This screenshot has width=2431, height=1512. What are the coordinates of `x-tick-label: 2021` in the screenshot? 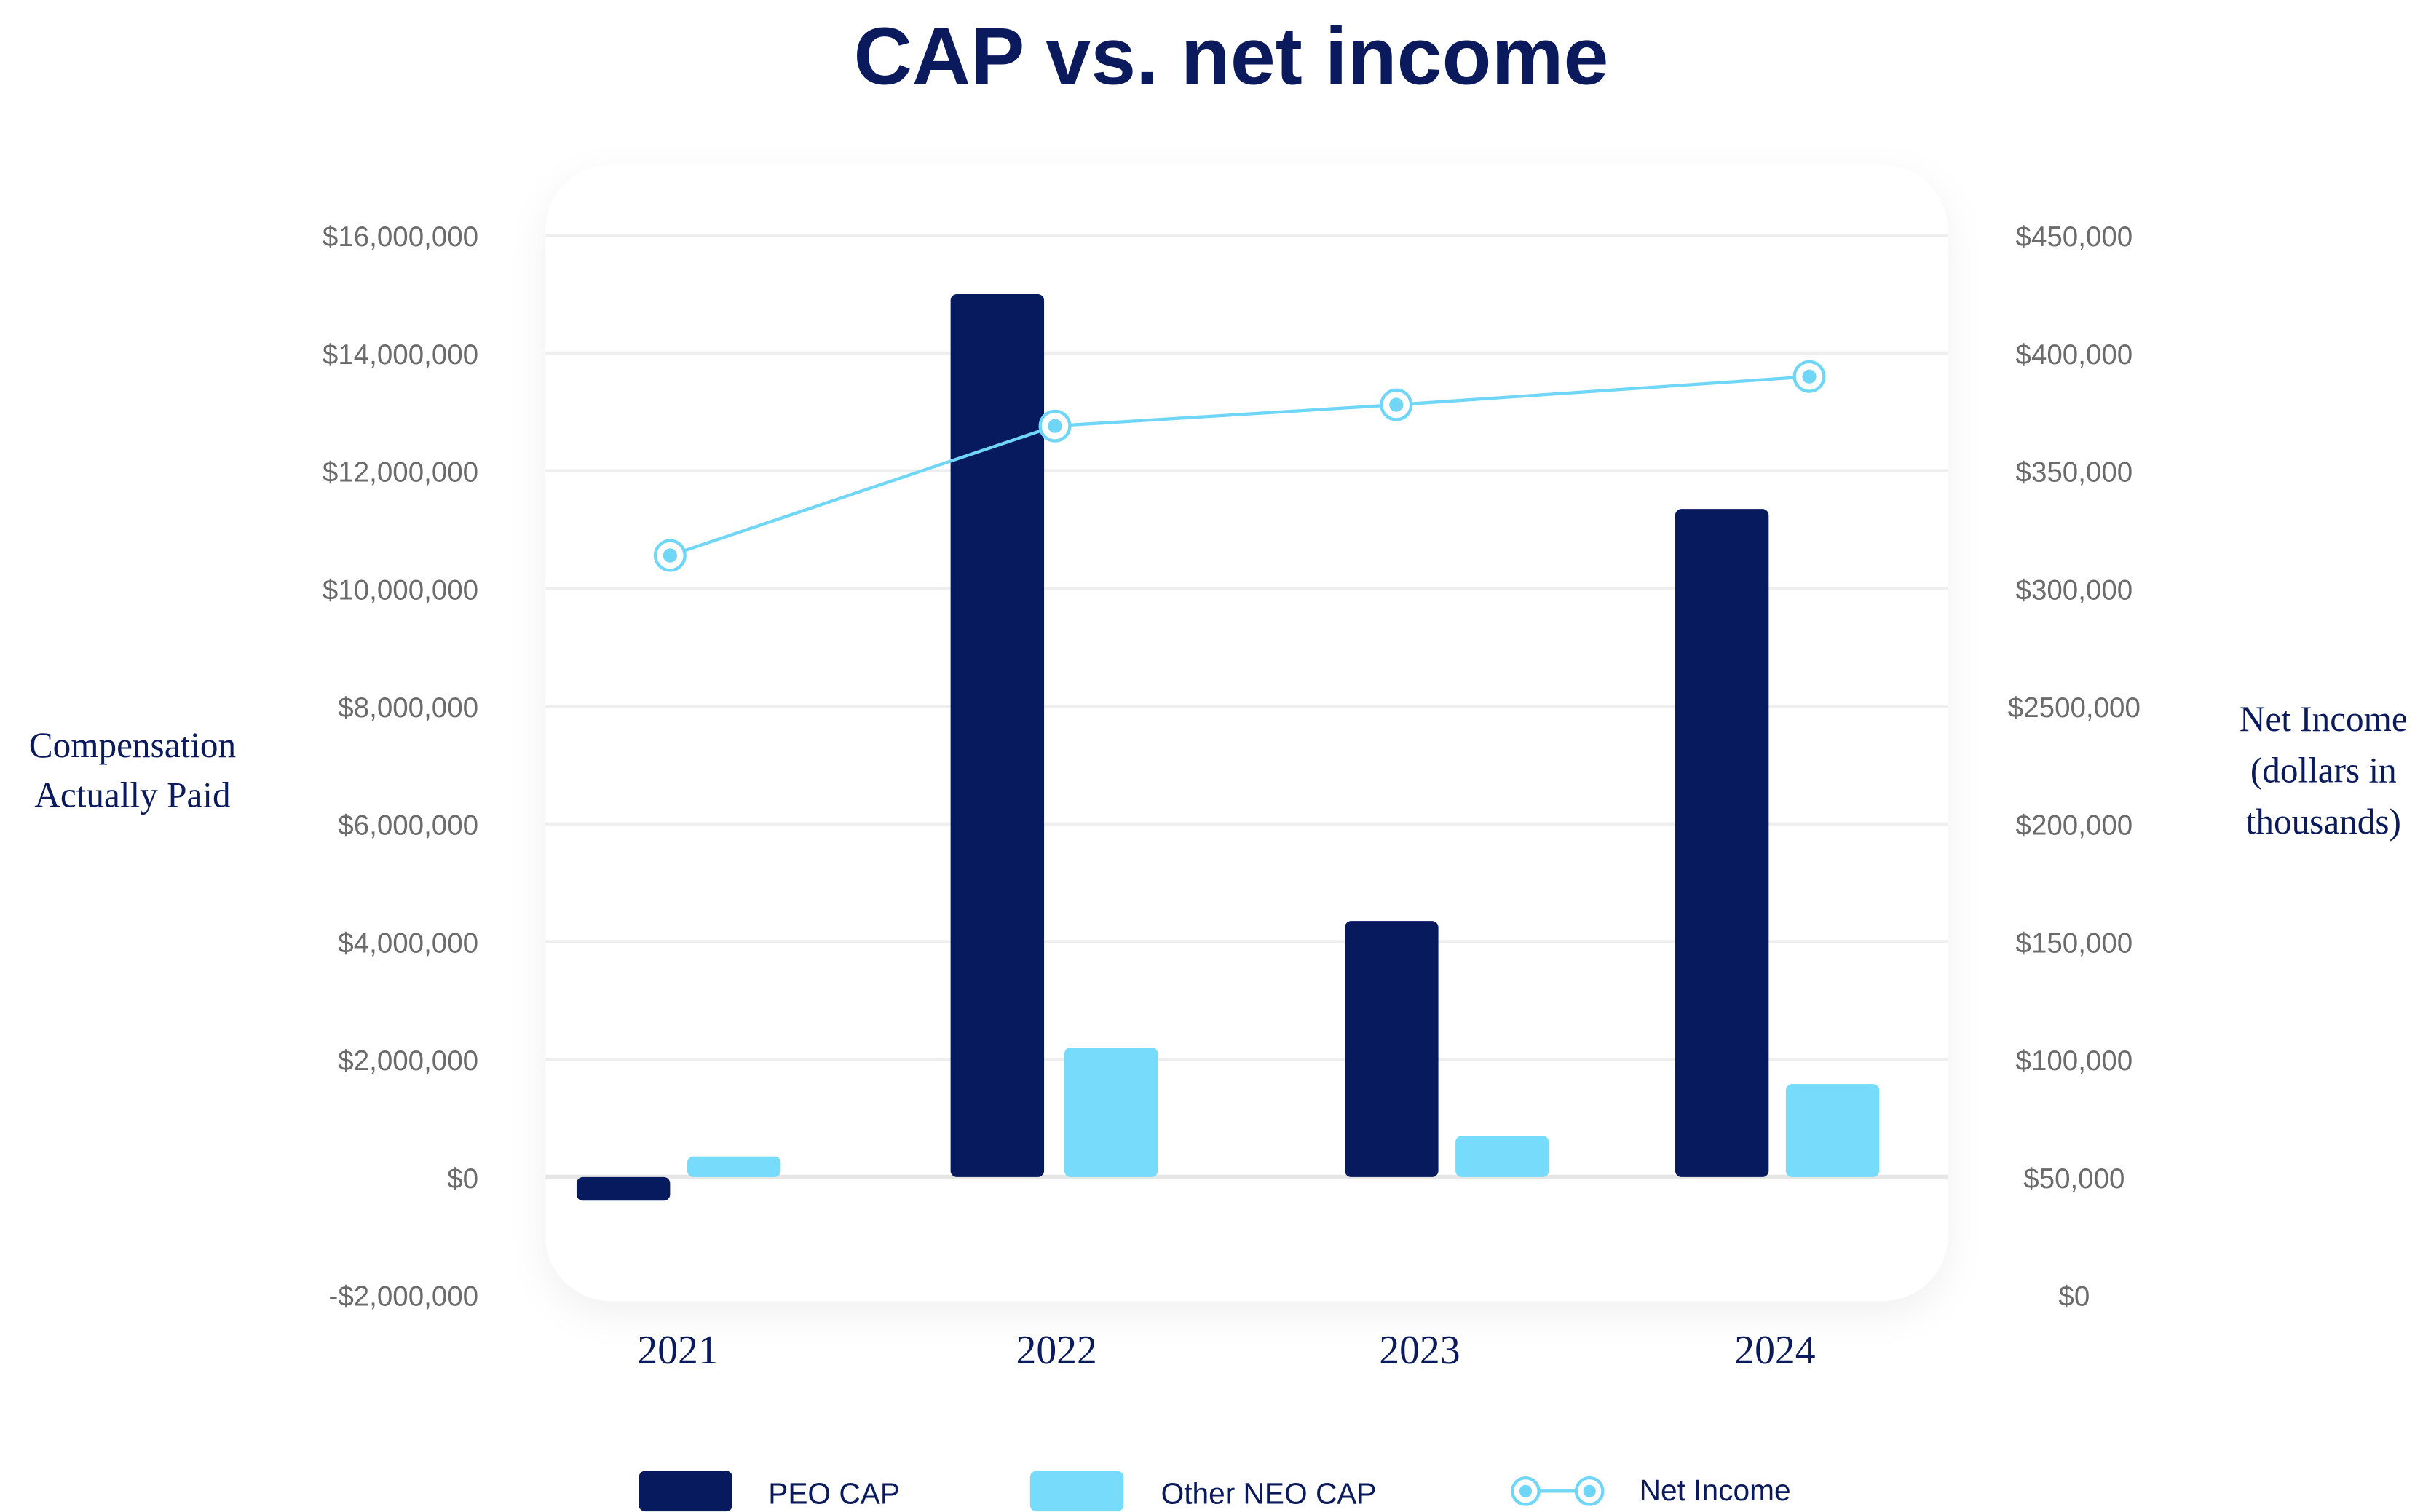 It's located at (677, 1350).